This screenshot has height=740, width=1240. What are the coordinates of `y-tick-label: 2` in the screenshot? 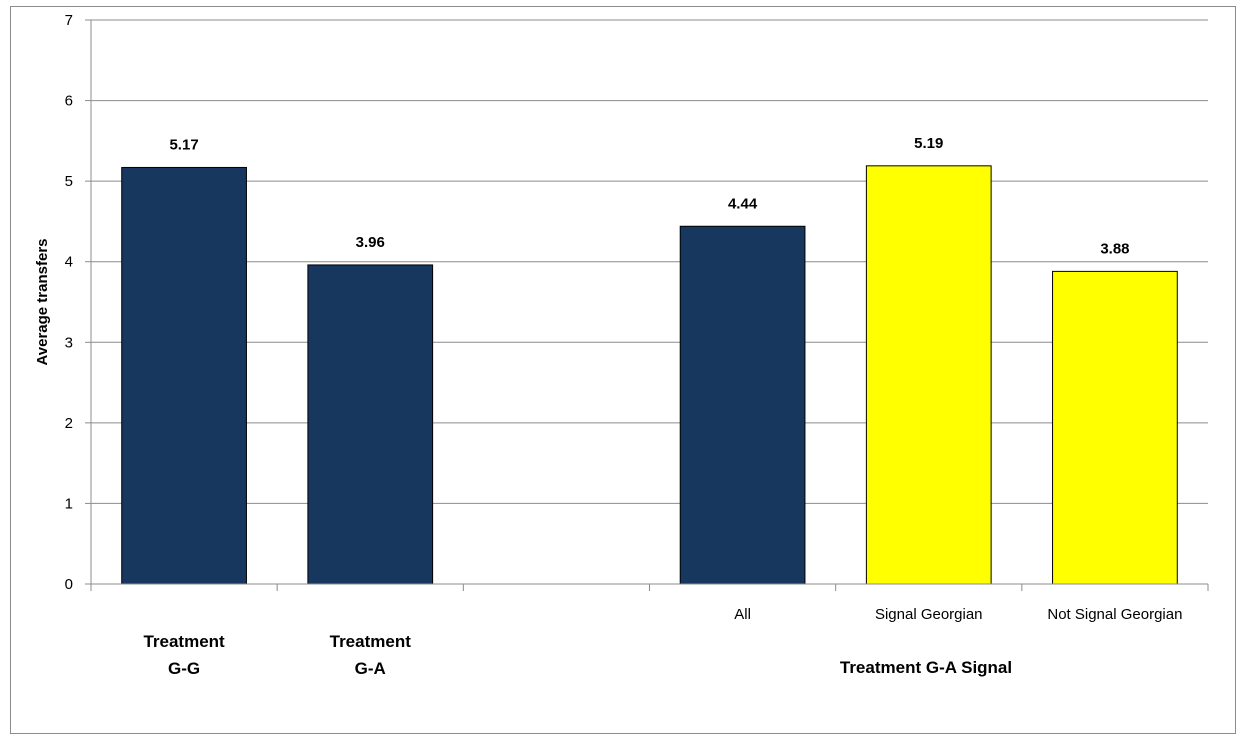 It's located at (69, 423).